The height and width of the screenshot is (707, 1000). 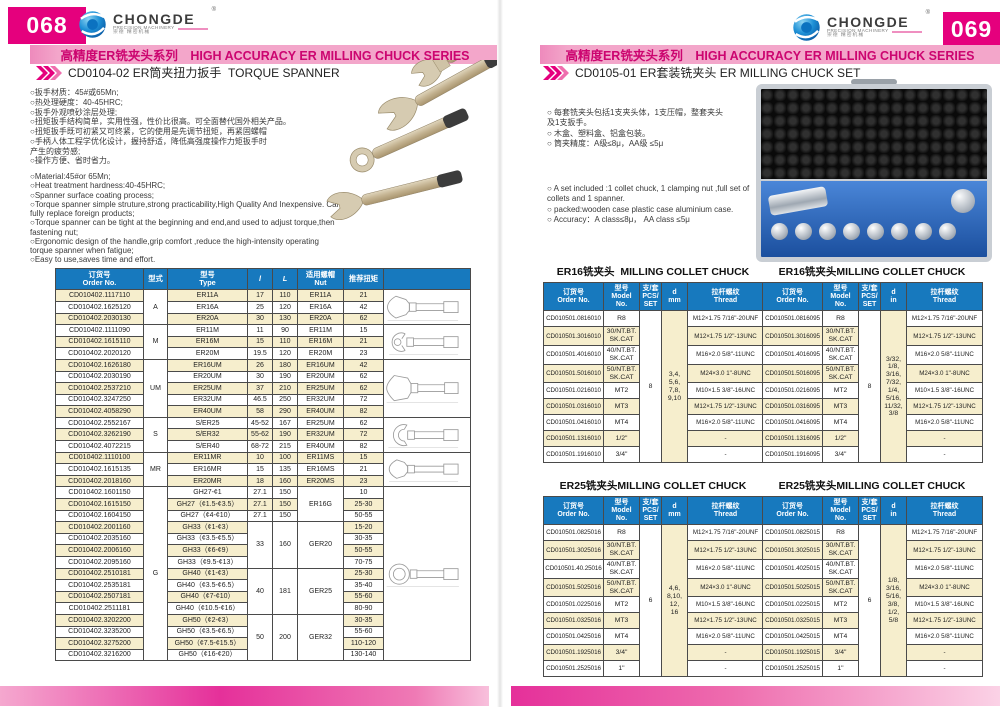 I want to click on cell: CD010501.0225016, so click(x=573, y=605).